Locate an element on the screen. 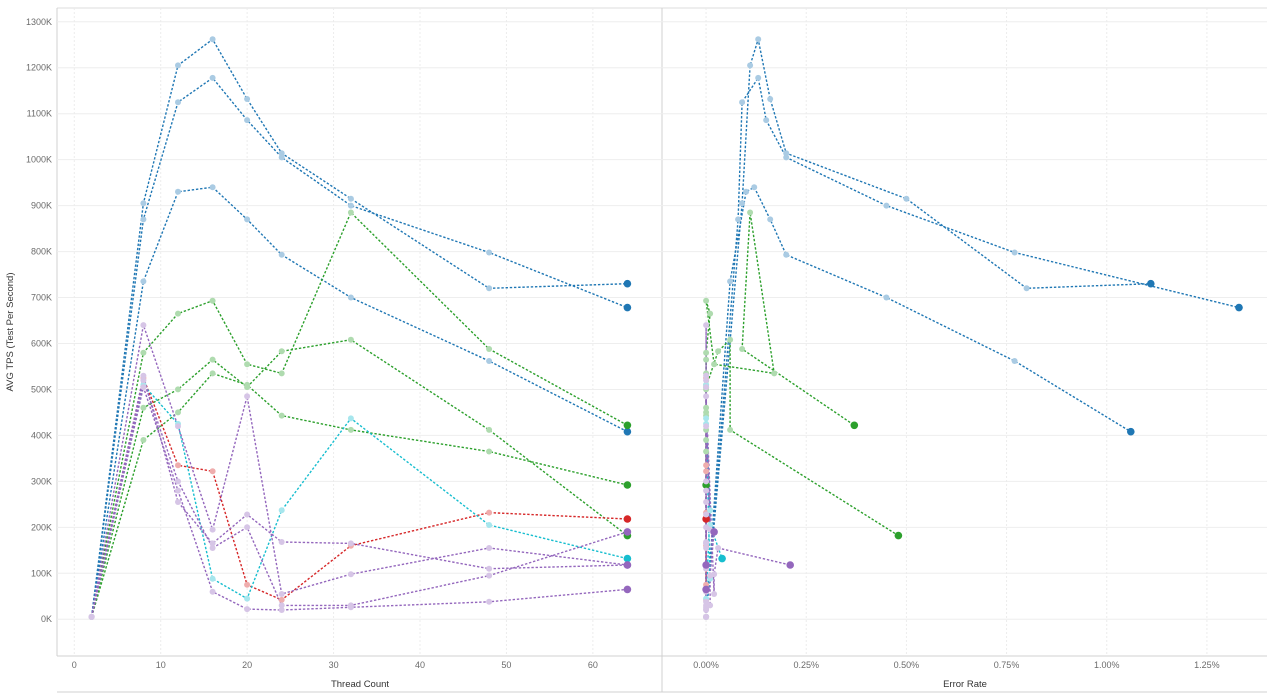  y-tick-label: 1200K is located at coordinates (39, 68).